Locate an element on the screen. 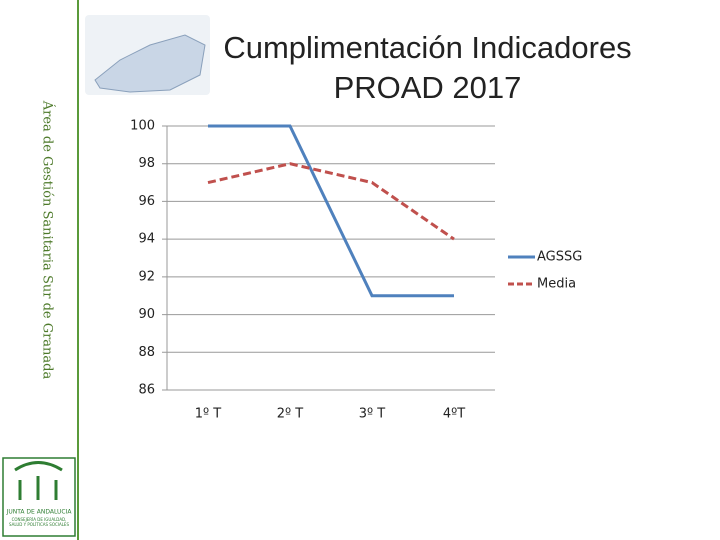 The width and height of the screenshot is (720, 540). x-tick-label: 4ºT is located at coordinates (454, 414).